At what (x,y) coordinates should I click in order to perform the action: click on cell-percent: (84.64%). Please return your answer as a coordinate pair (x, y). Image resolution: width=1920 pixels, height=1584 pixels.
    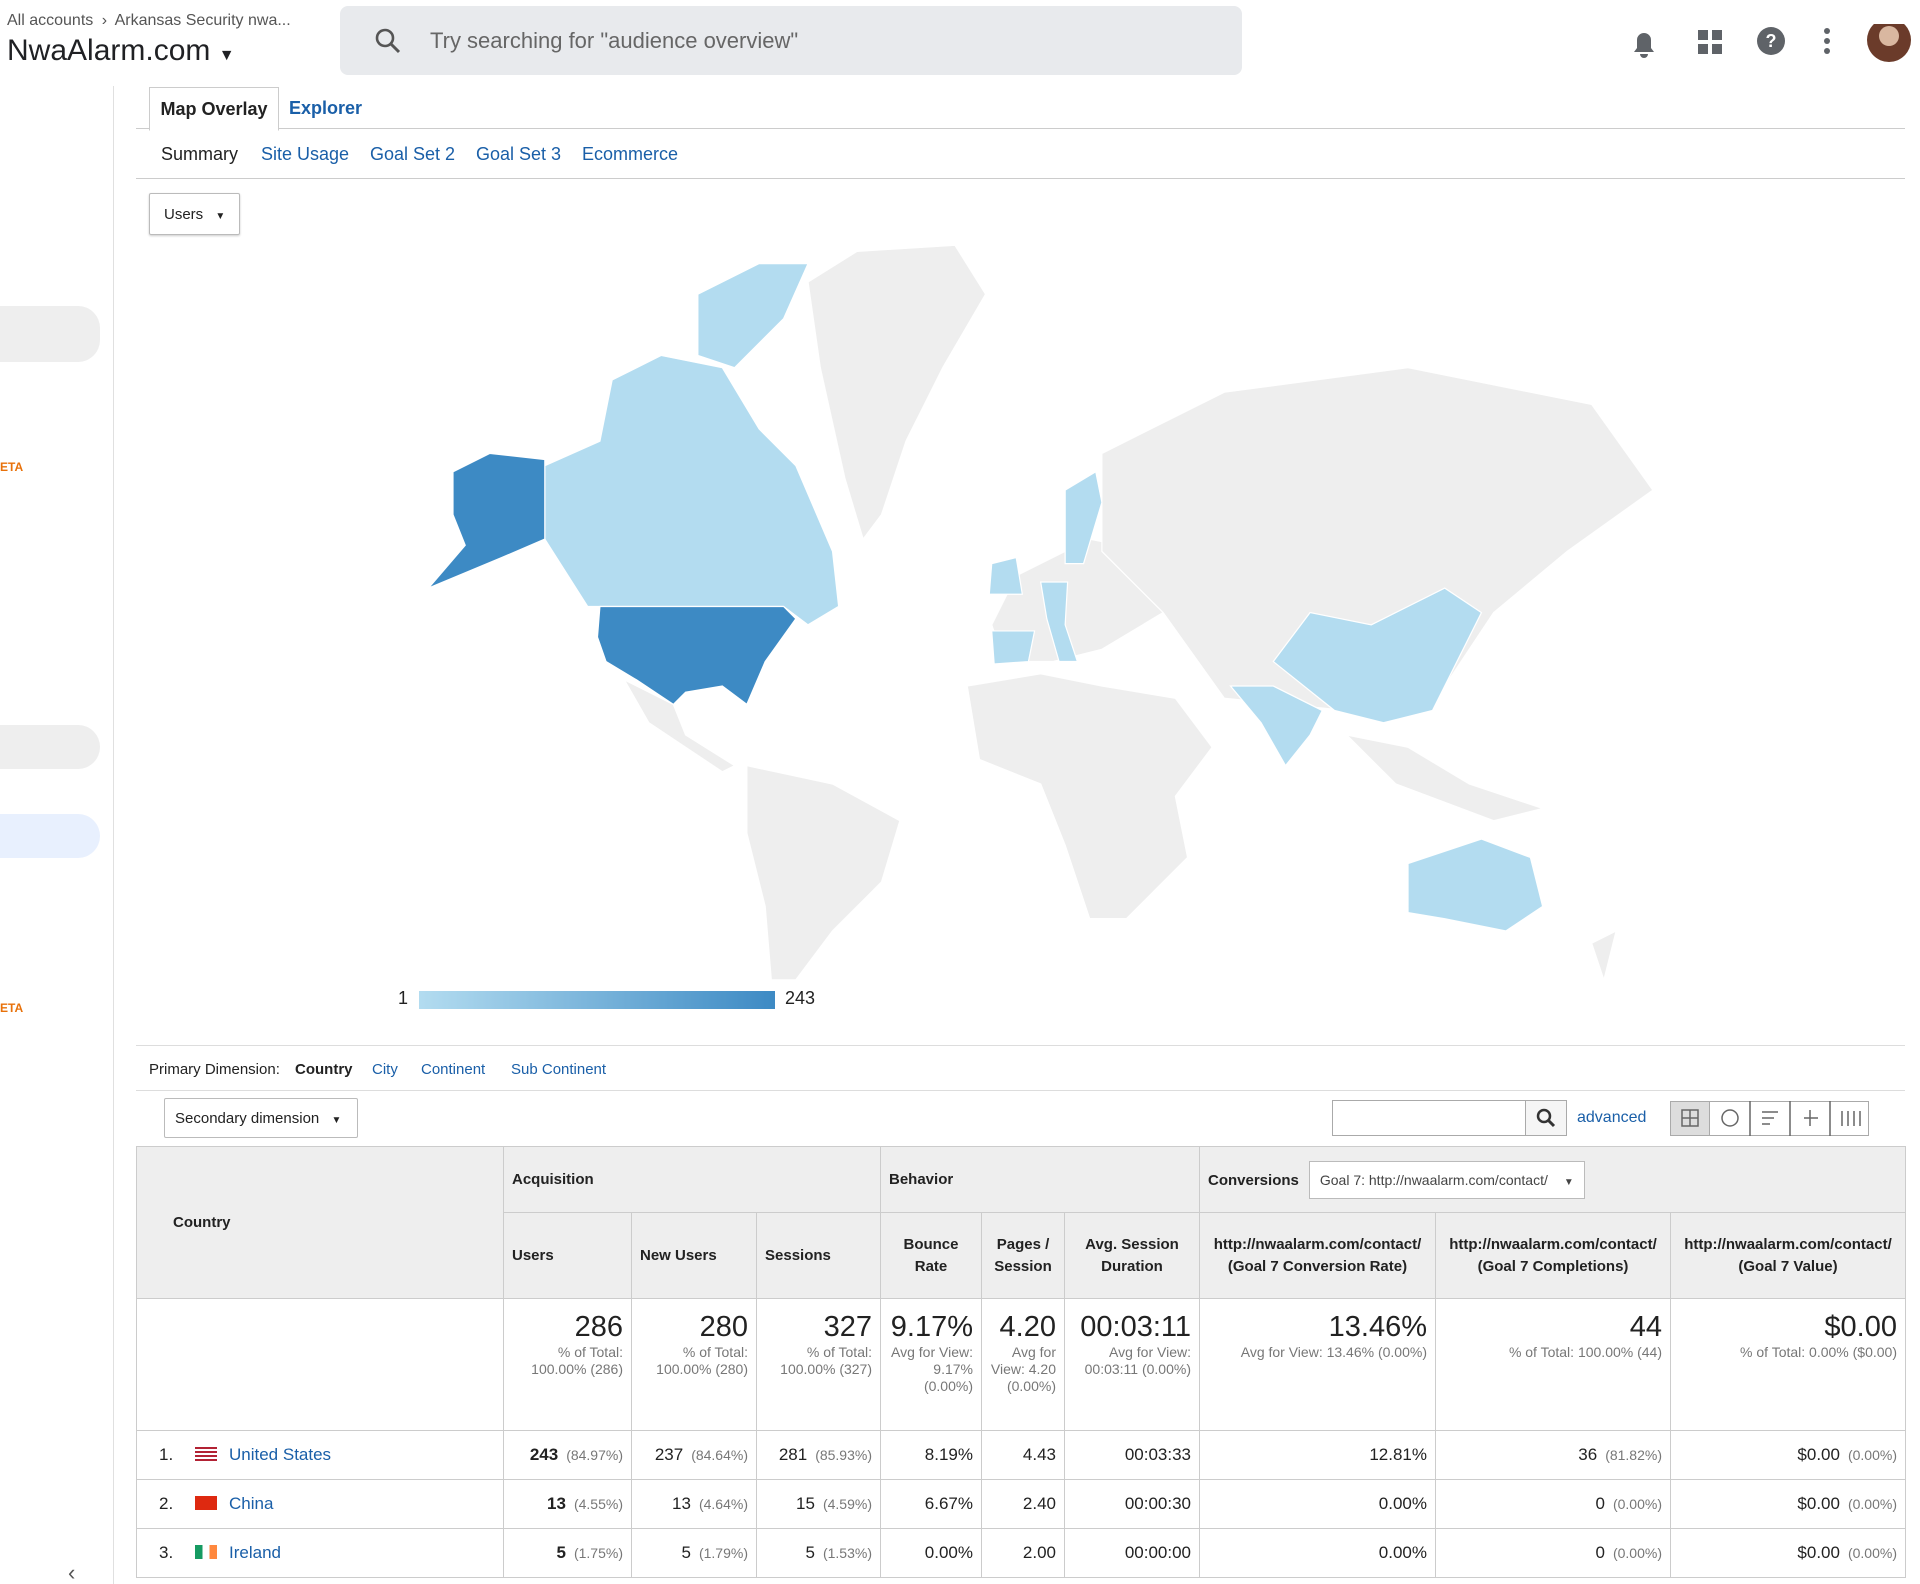
    Looking at the image, I should click on (719, 1455).